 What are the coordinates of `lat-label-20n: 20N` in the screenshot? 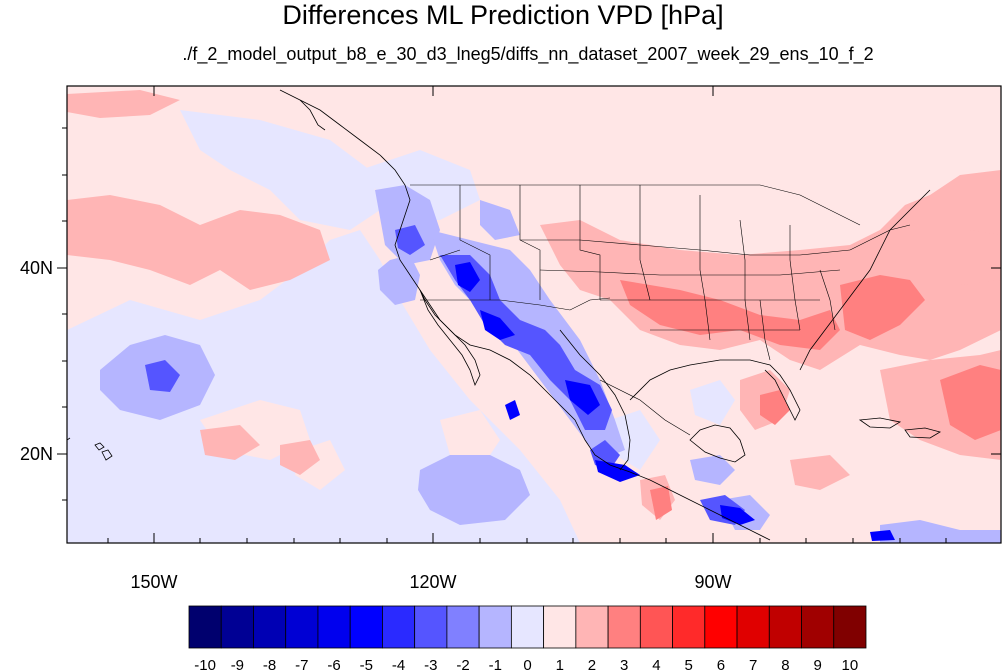 It's located at (36, 454).